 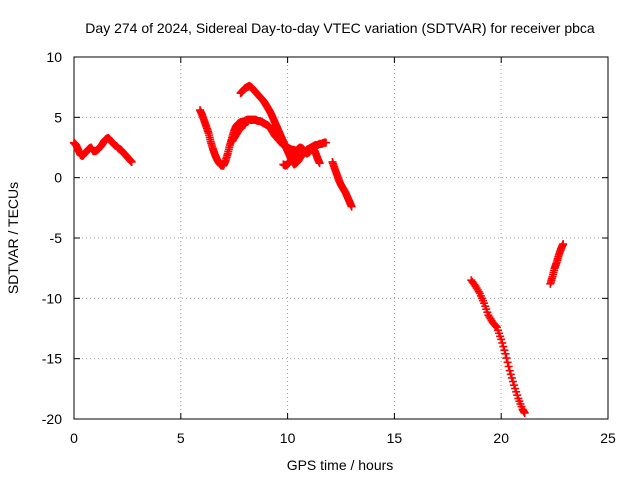 What do you see at coordinates (52, 359) in the screenshot?
I see `y-tick-label: -15` at bounding box center [52, 359].